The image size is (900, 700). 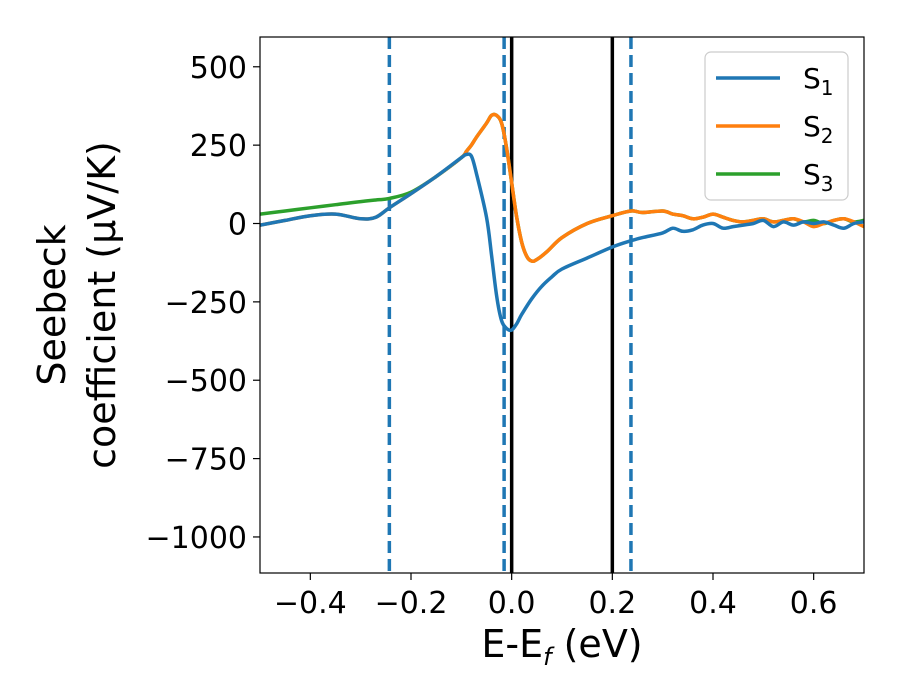 I want to click on y-axis-label-line2: coefficient (μV/K), so click(x=102, y=305).